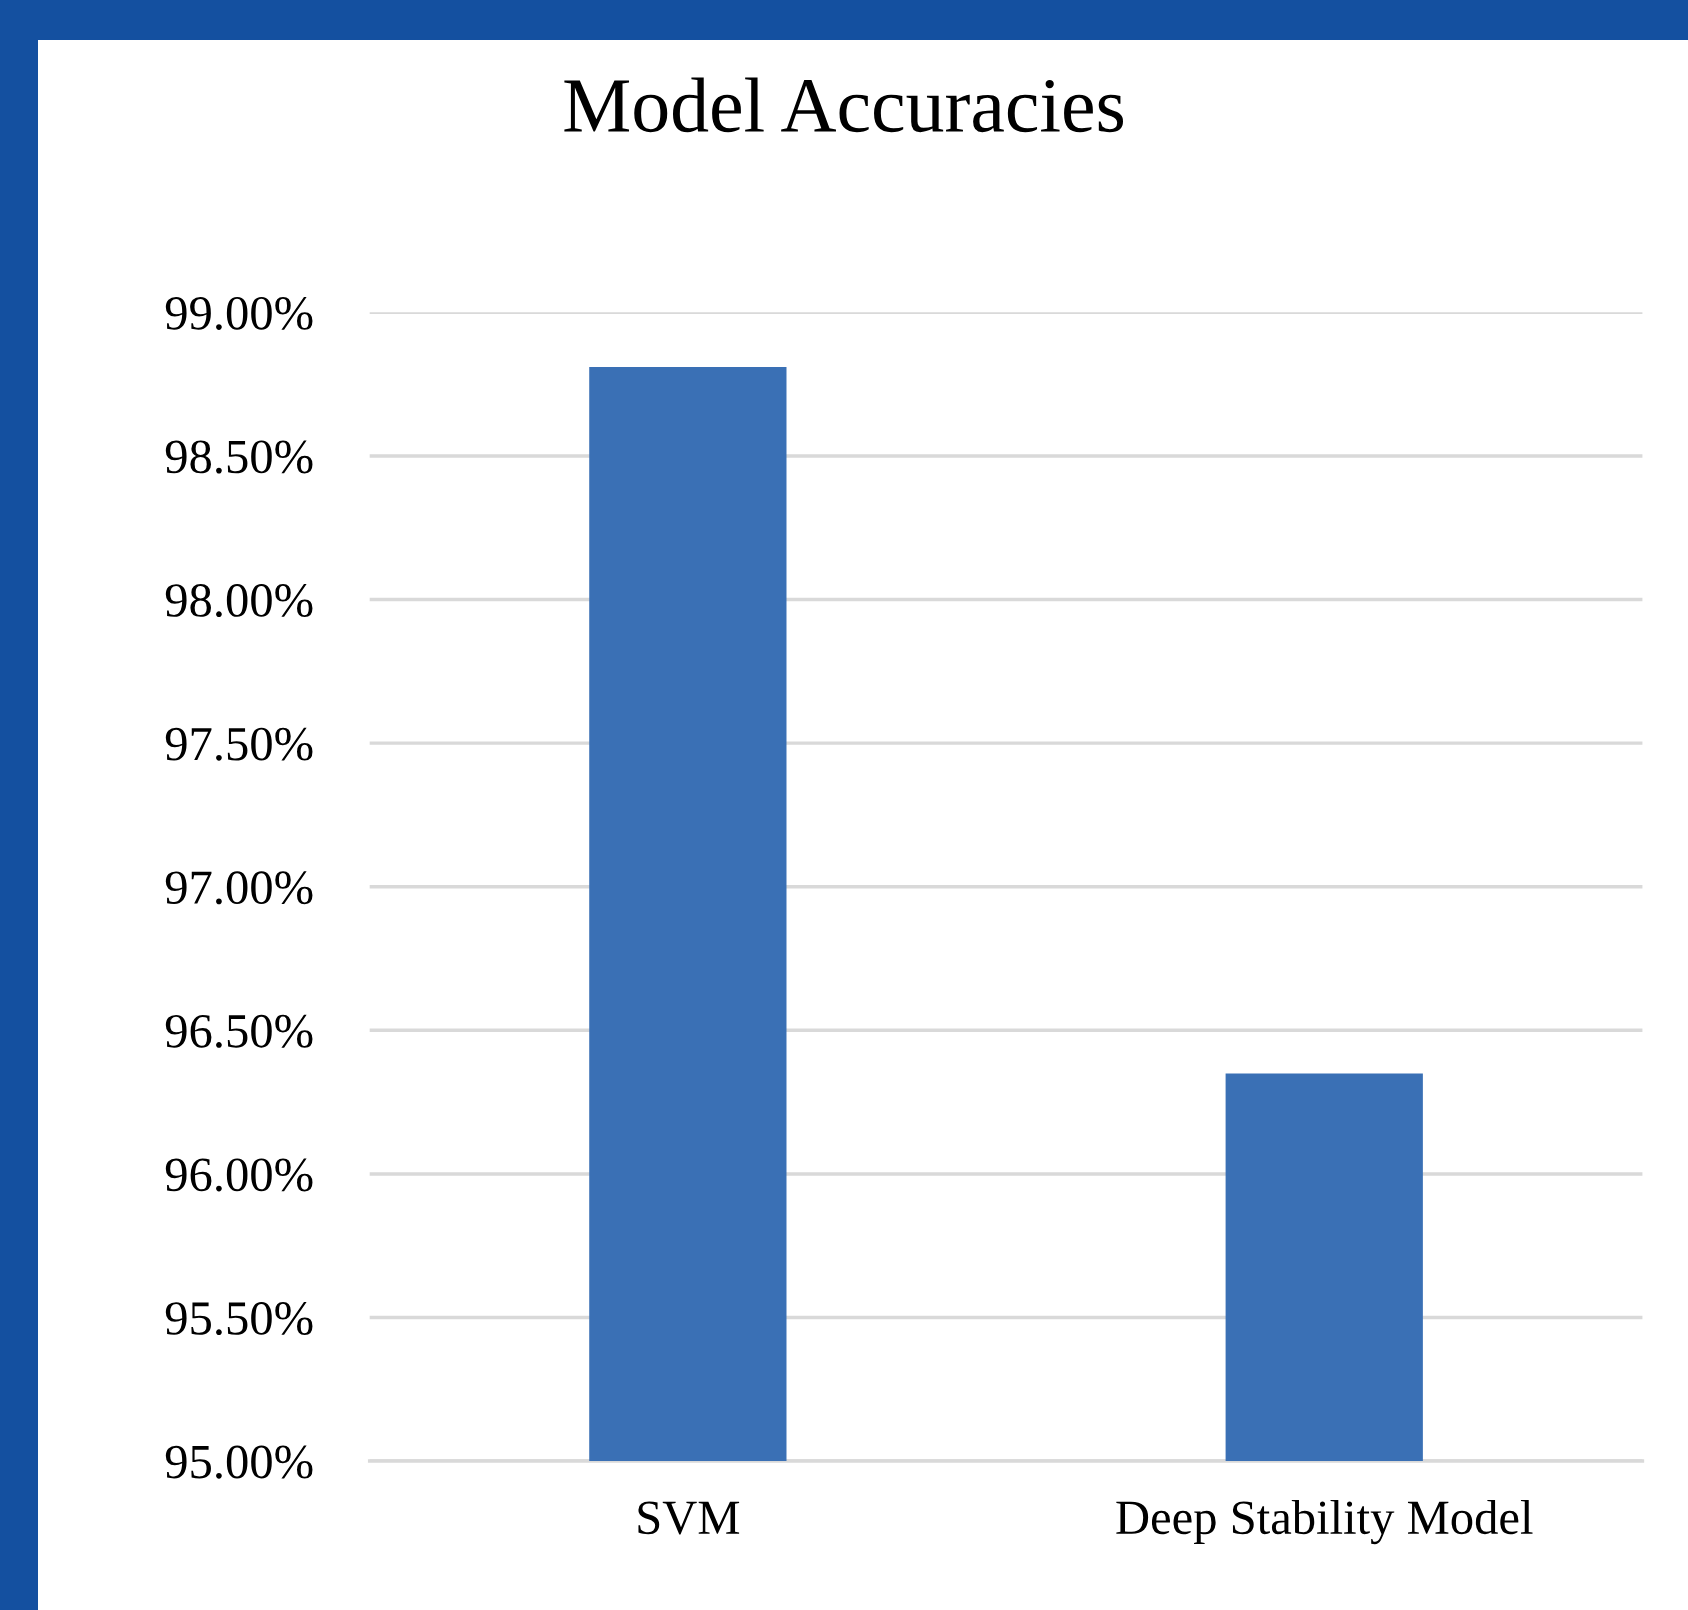 The image size is (1688, 1610). What do you see at coordinates (1324, 1522) in the screenshot?
I see `x-tick-label: Deep Stability Model` at bounding box center [1324, 1522].